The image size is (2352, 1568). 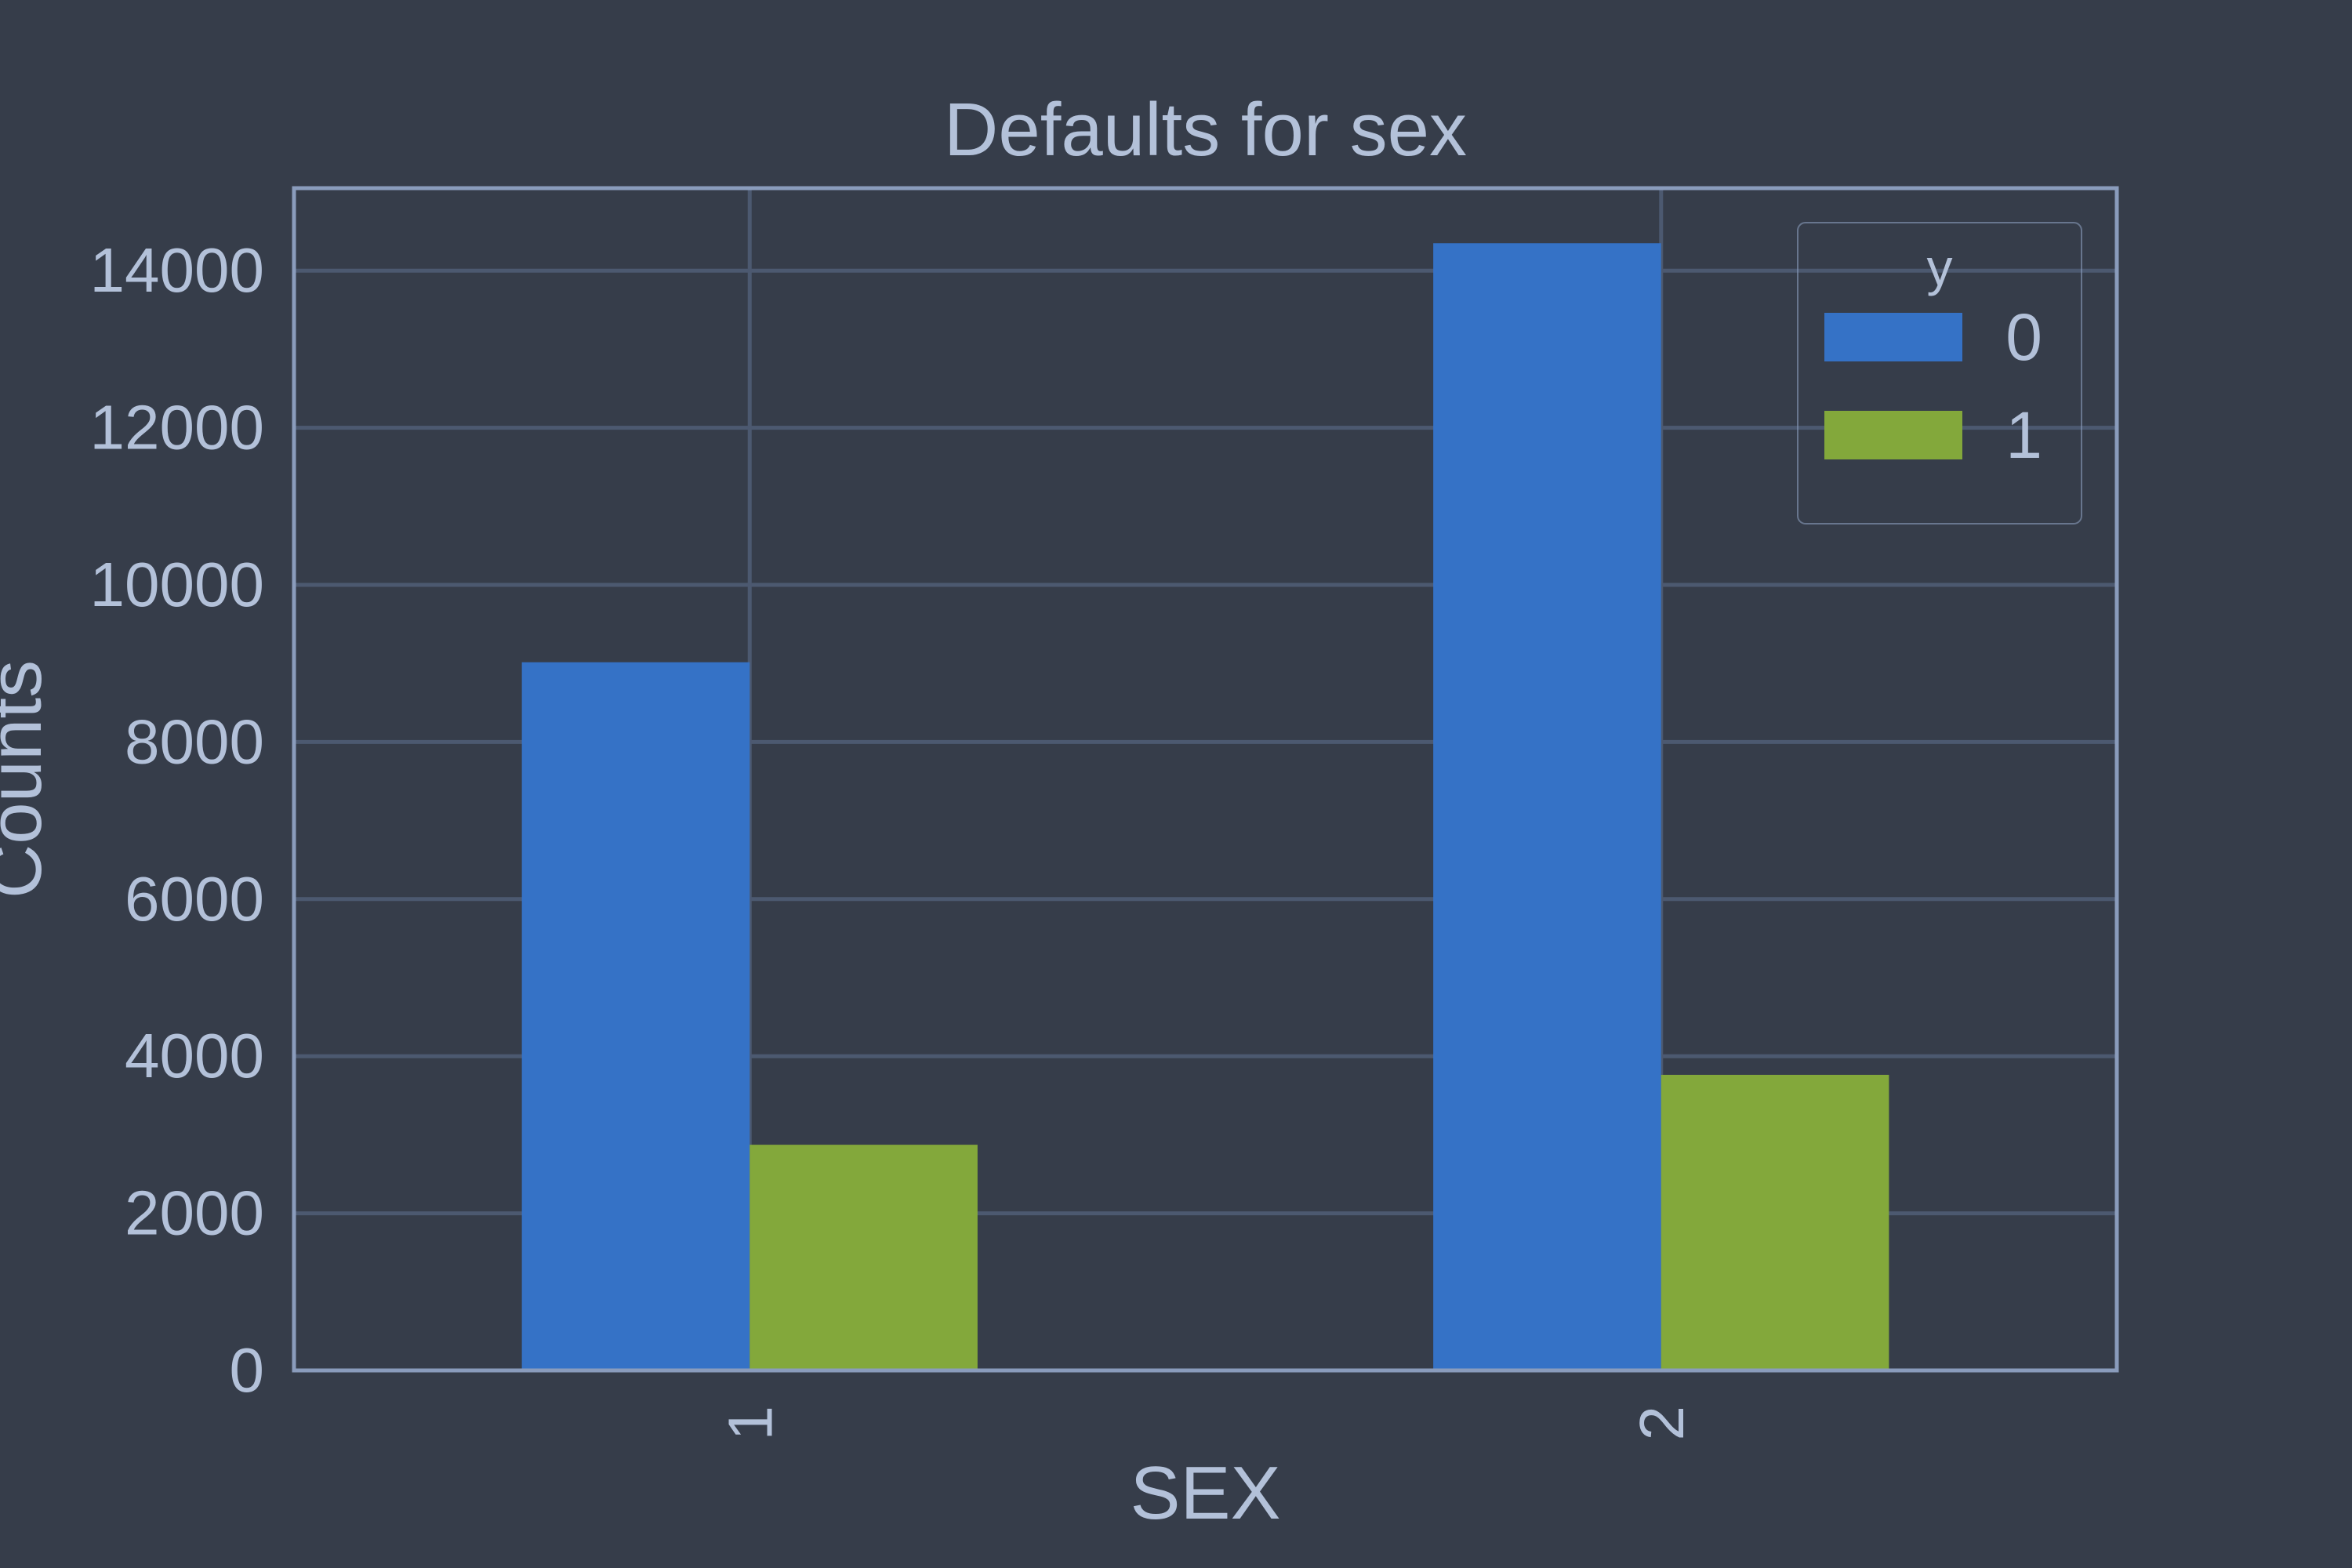 I want to click on y-tick-label: 10000, so click(x=177, y=584).